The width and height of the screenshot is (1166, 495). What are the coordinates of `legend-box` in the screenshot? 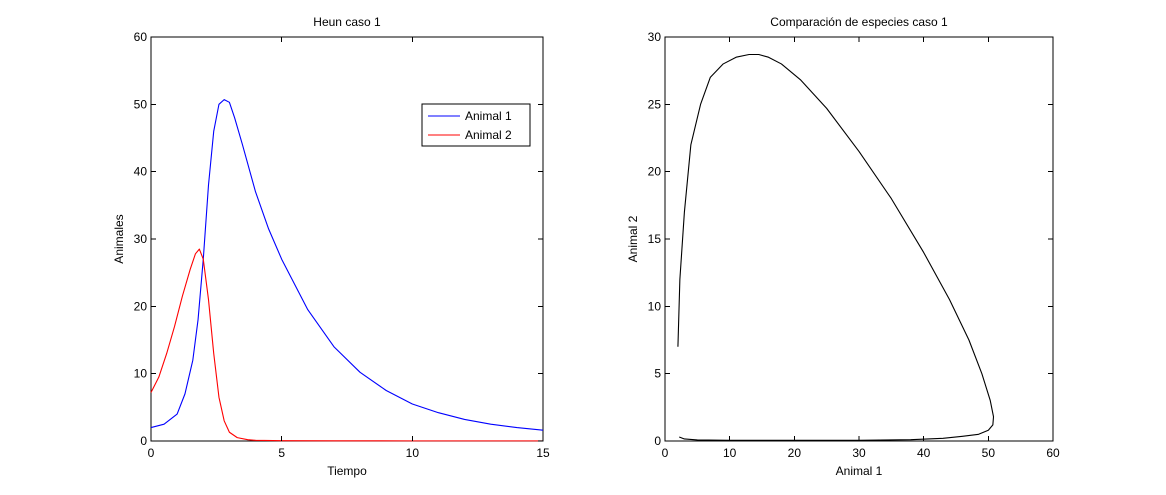 It's located at (476, 125).